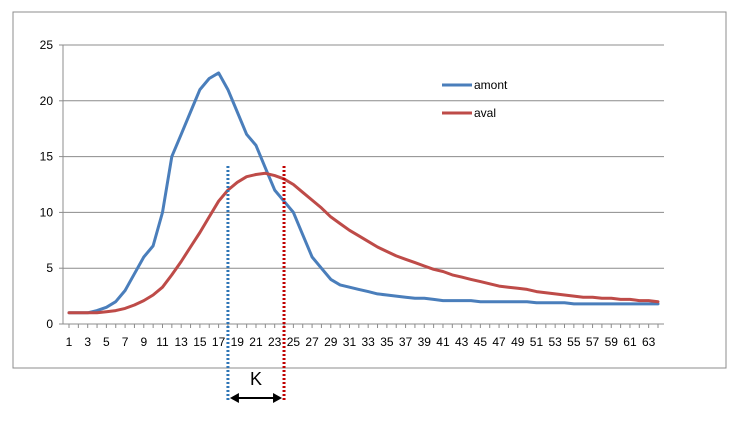 This screenshot has width=737, height=436. I want to click on x-tick-label: 7, so click(125, 342).